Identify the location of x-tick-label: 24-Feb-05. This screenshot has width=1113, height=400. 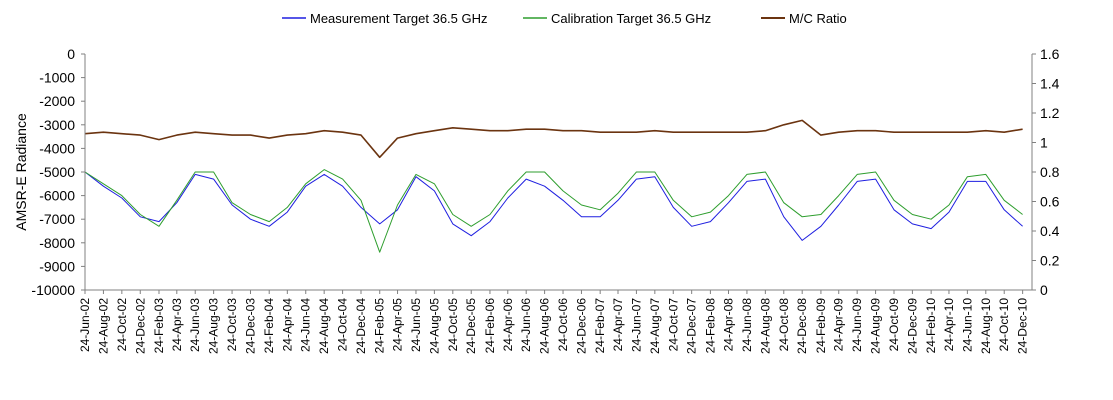
(380, 326).